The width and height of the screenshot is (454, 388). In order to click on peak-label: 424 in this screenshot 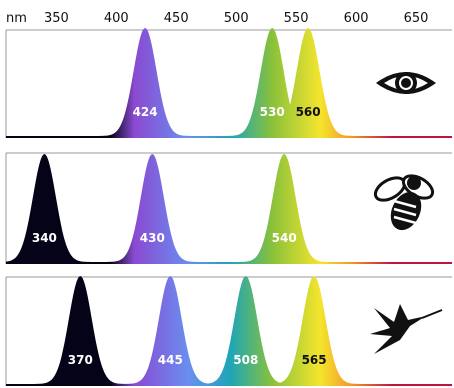, I will do `click(145, 112)`.